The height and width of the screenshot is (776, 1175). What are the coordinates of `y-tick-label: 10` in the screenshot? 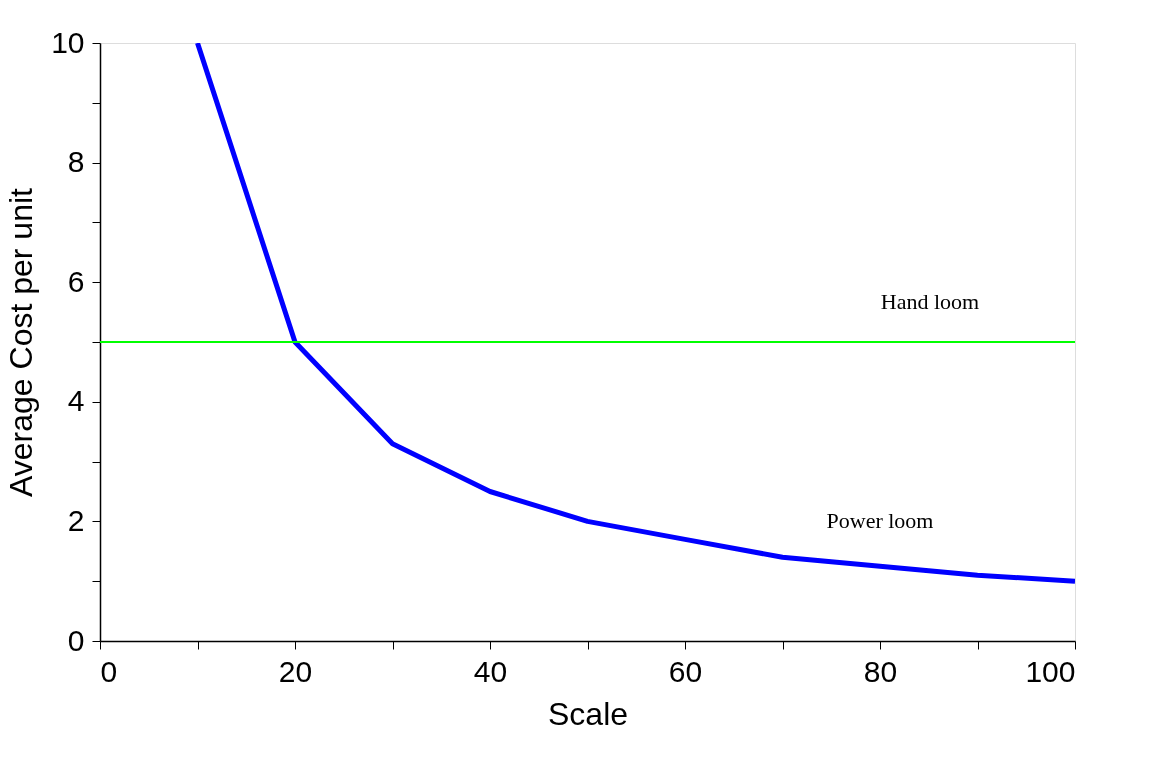 It's located at (68, 42).